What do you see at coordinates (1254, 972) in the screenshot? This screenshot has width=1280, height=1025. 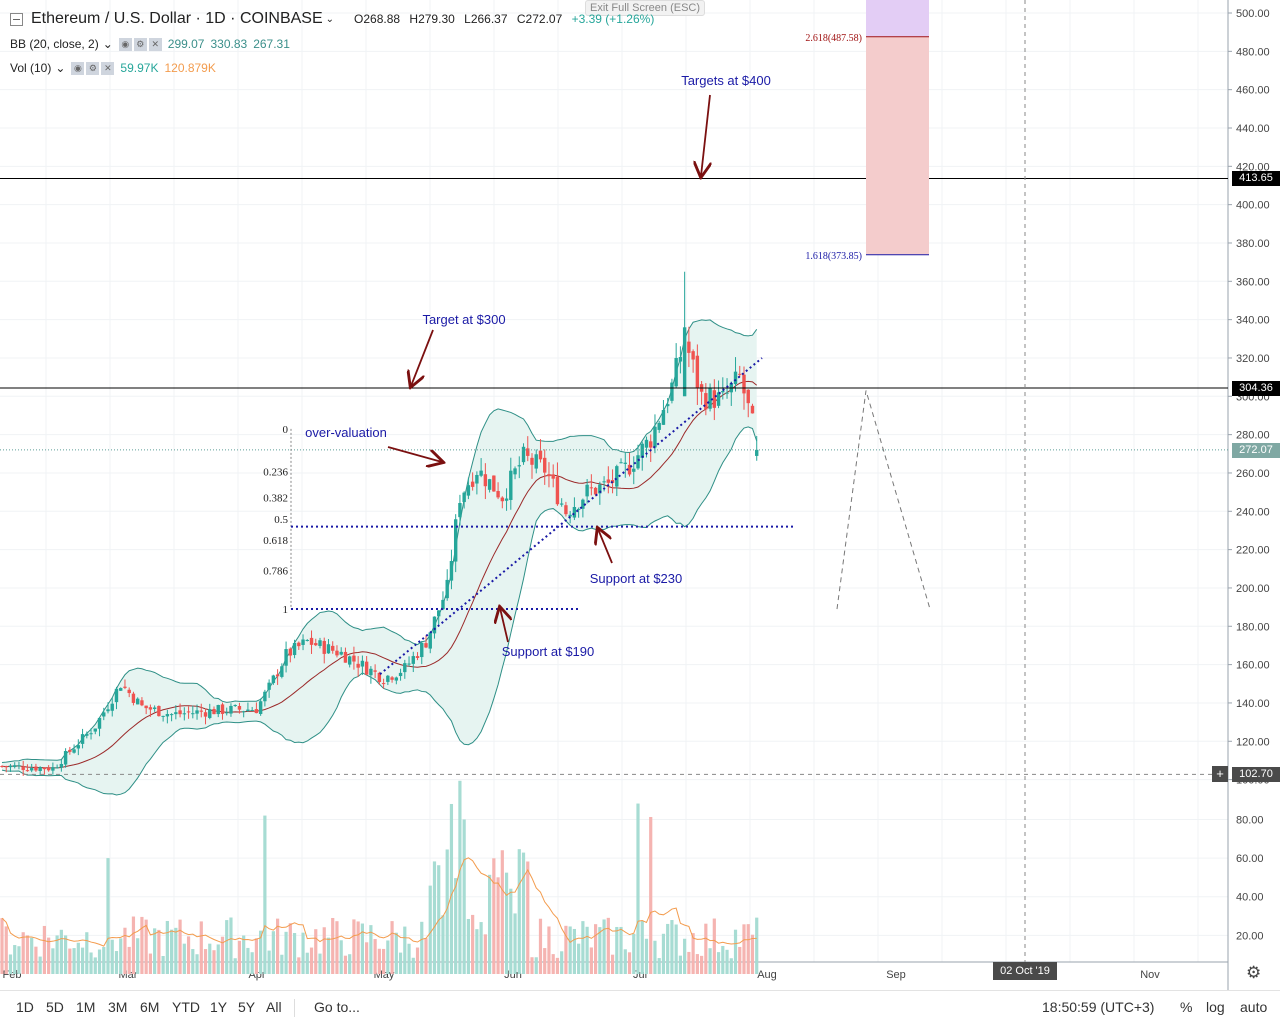 I see `chart-settings-icon: ⚙` at bounding box center [1254, 972].